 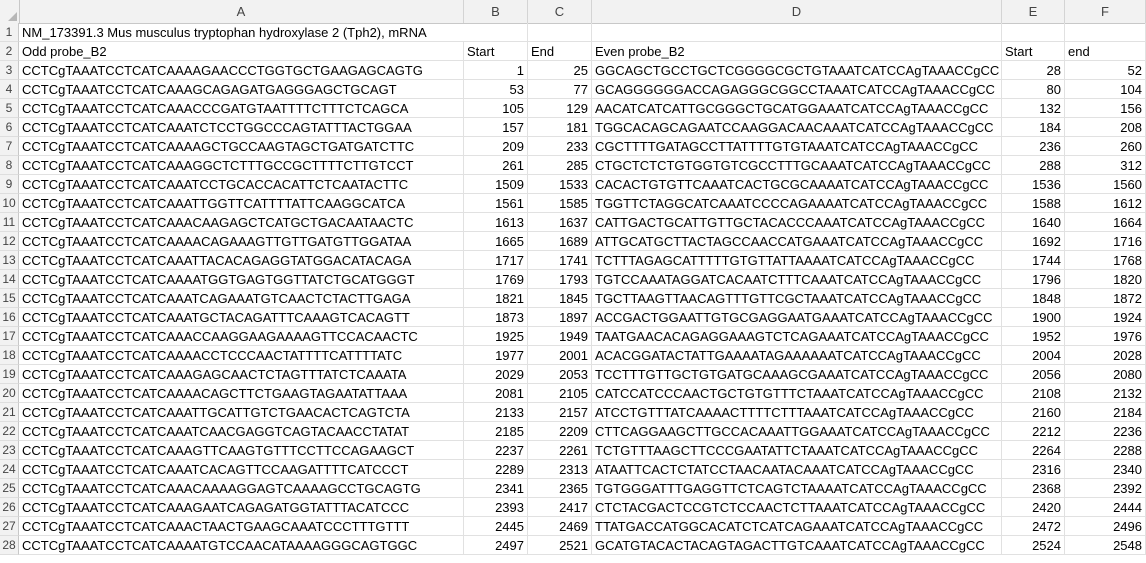 What do you see at coordinates (9, 526) in the screenshot?
I see `row-header: 27` at bounding box center [9, 526].